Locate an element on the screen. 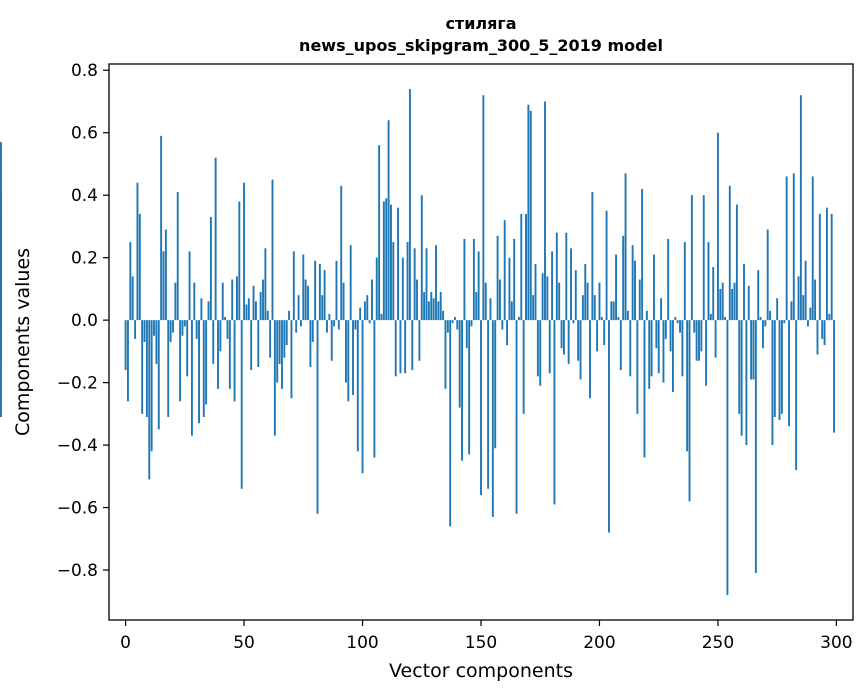  x-tick-label: 50 is located at coordinates (244, 643).